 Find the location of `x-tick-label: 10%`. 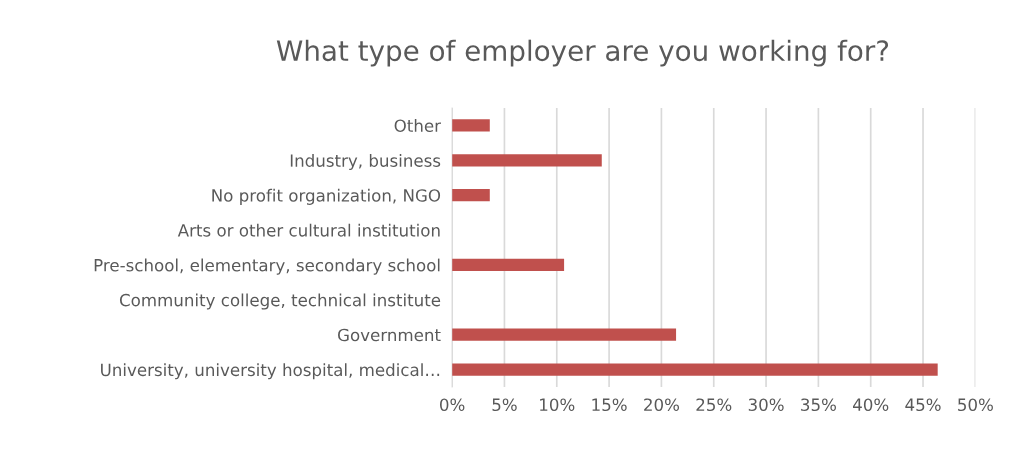

x-tick-label: 10% is located at coordinates (557, 405).